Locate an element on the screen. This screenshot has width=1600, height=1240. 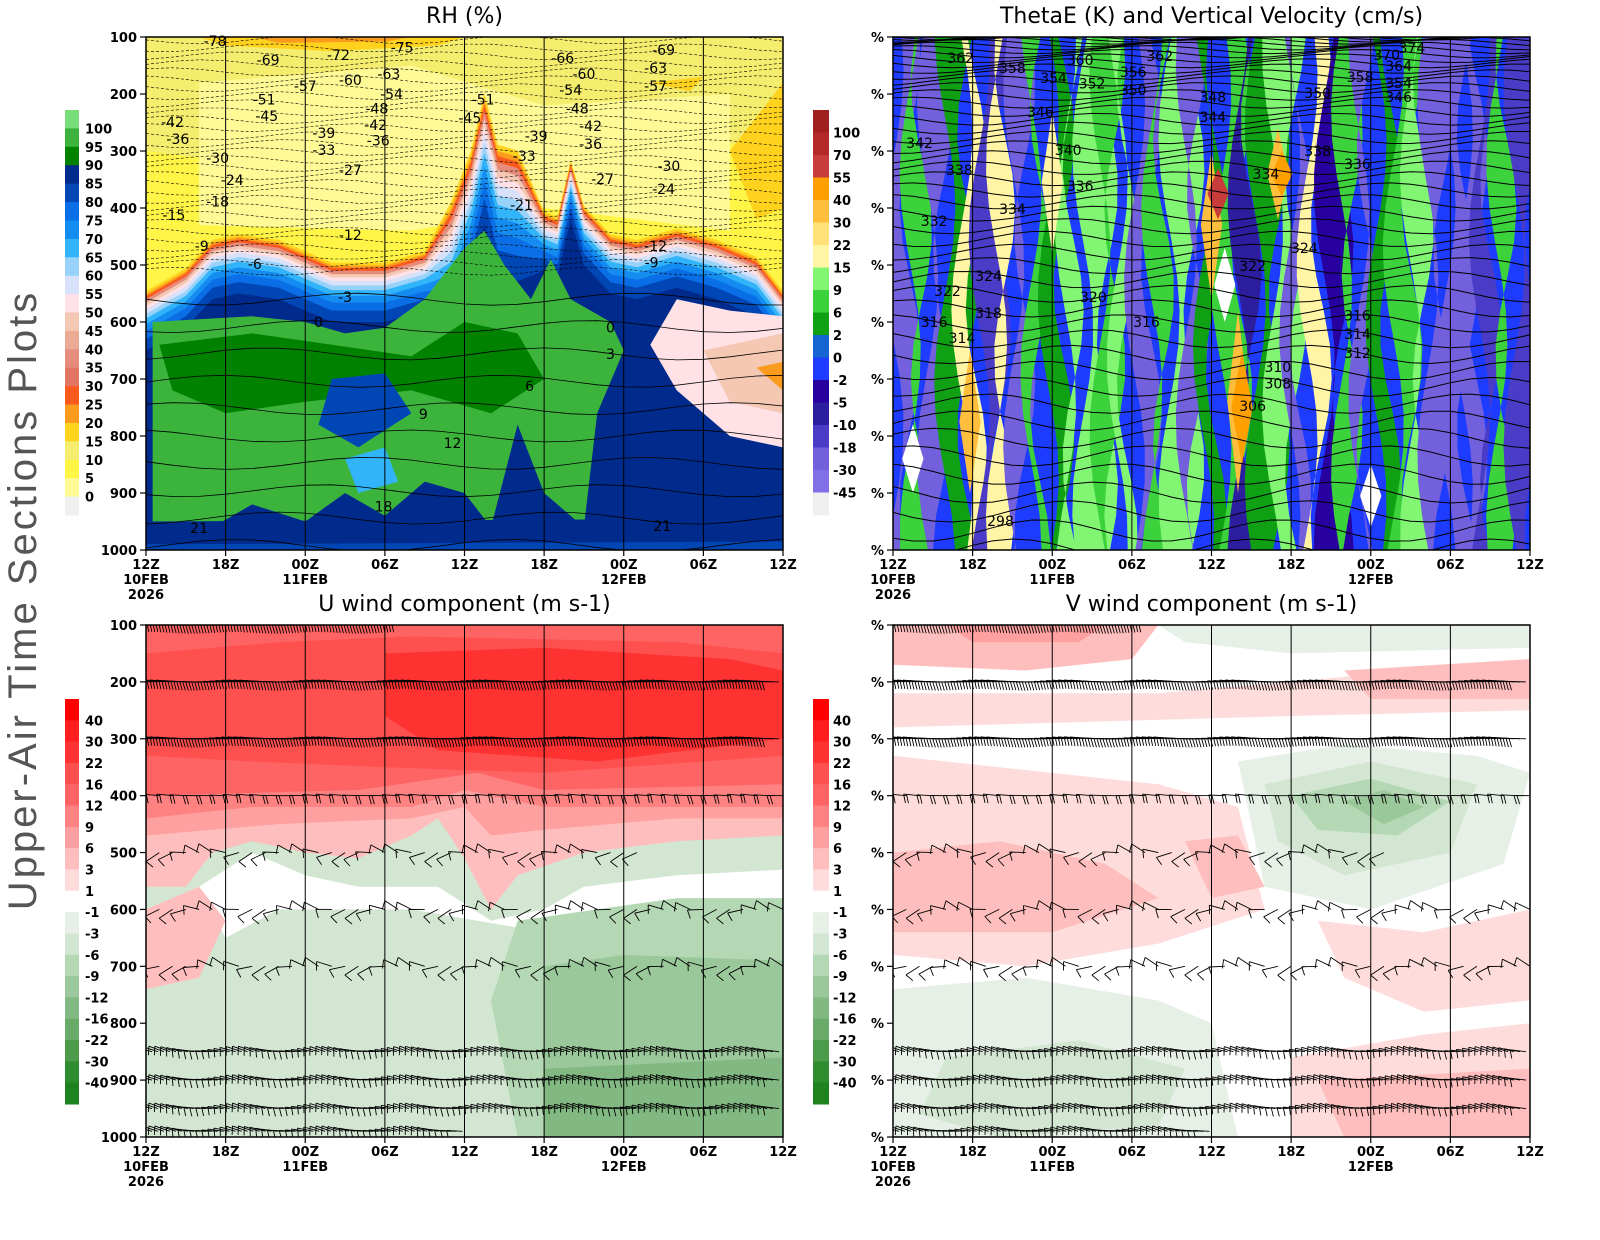
contour-label: 350 is located at coordinates (1133, 91).